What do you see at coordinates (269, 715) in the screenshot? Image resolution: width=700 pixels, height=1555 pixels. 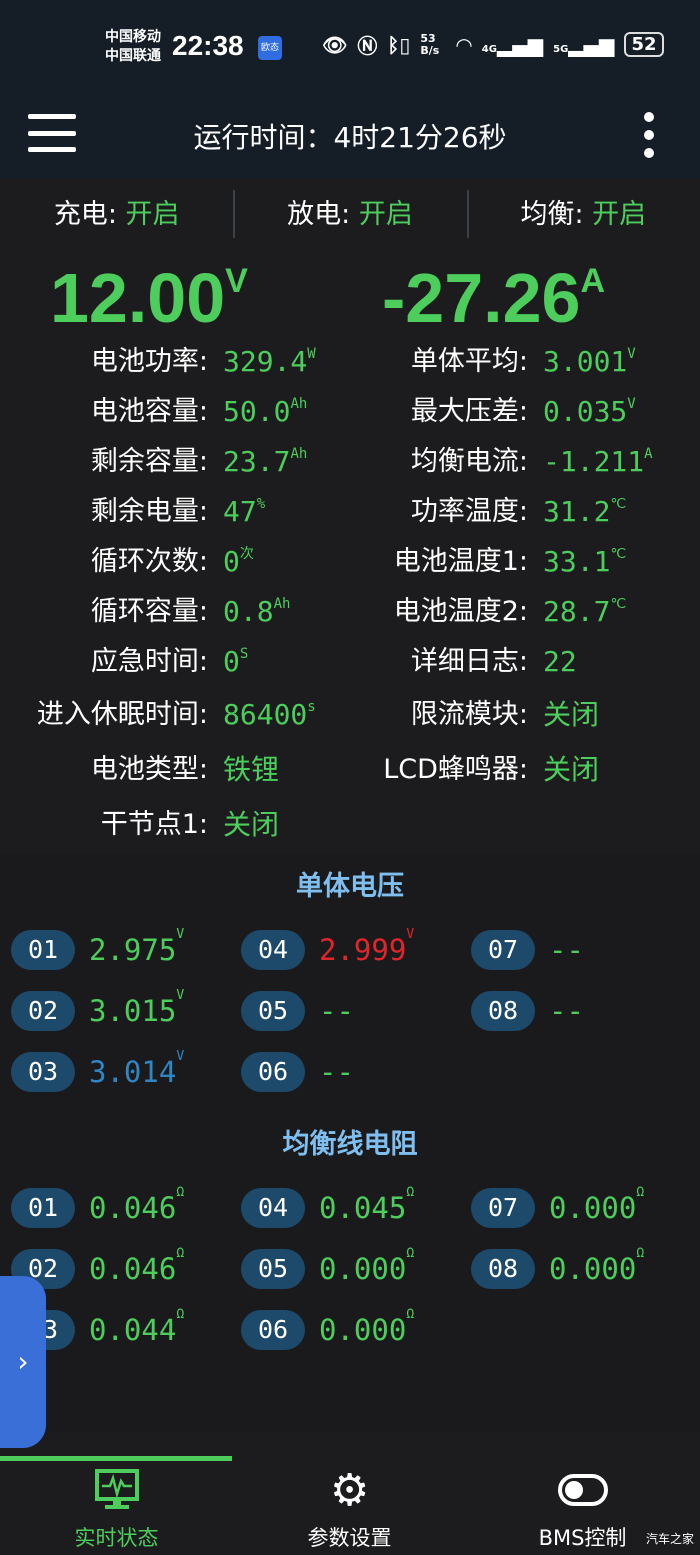 I see `stat-value: 86400s` at bounding box center [269, 715].